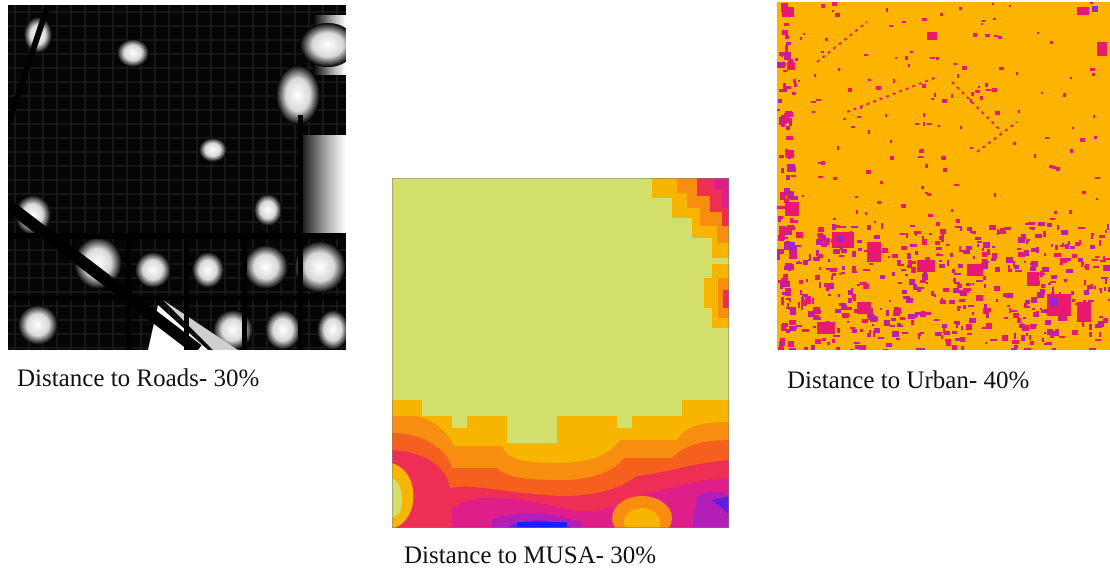 Image resolution: width=1110 pixels, height=572 pixels. What do you see at coordinates (908, 380) in the screenshot?
I see `caption-urban: Distance to Urban- 40%` at bounding box center [908, 380].